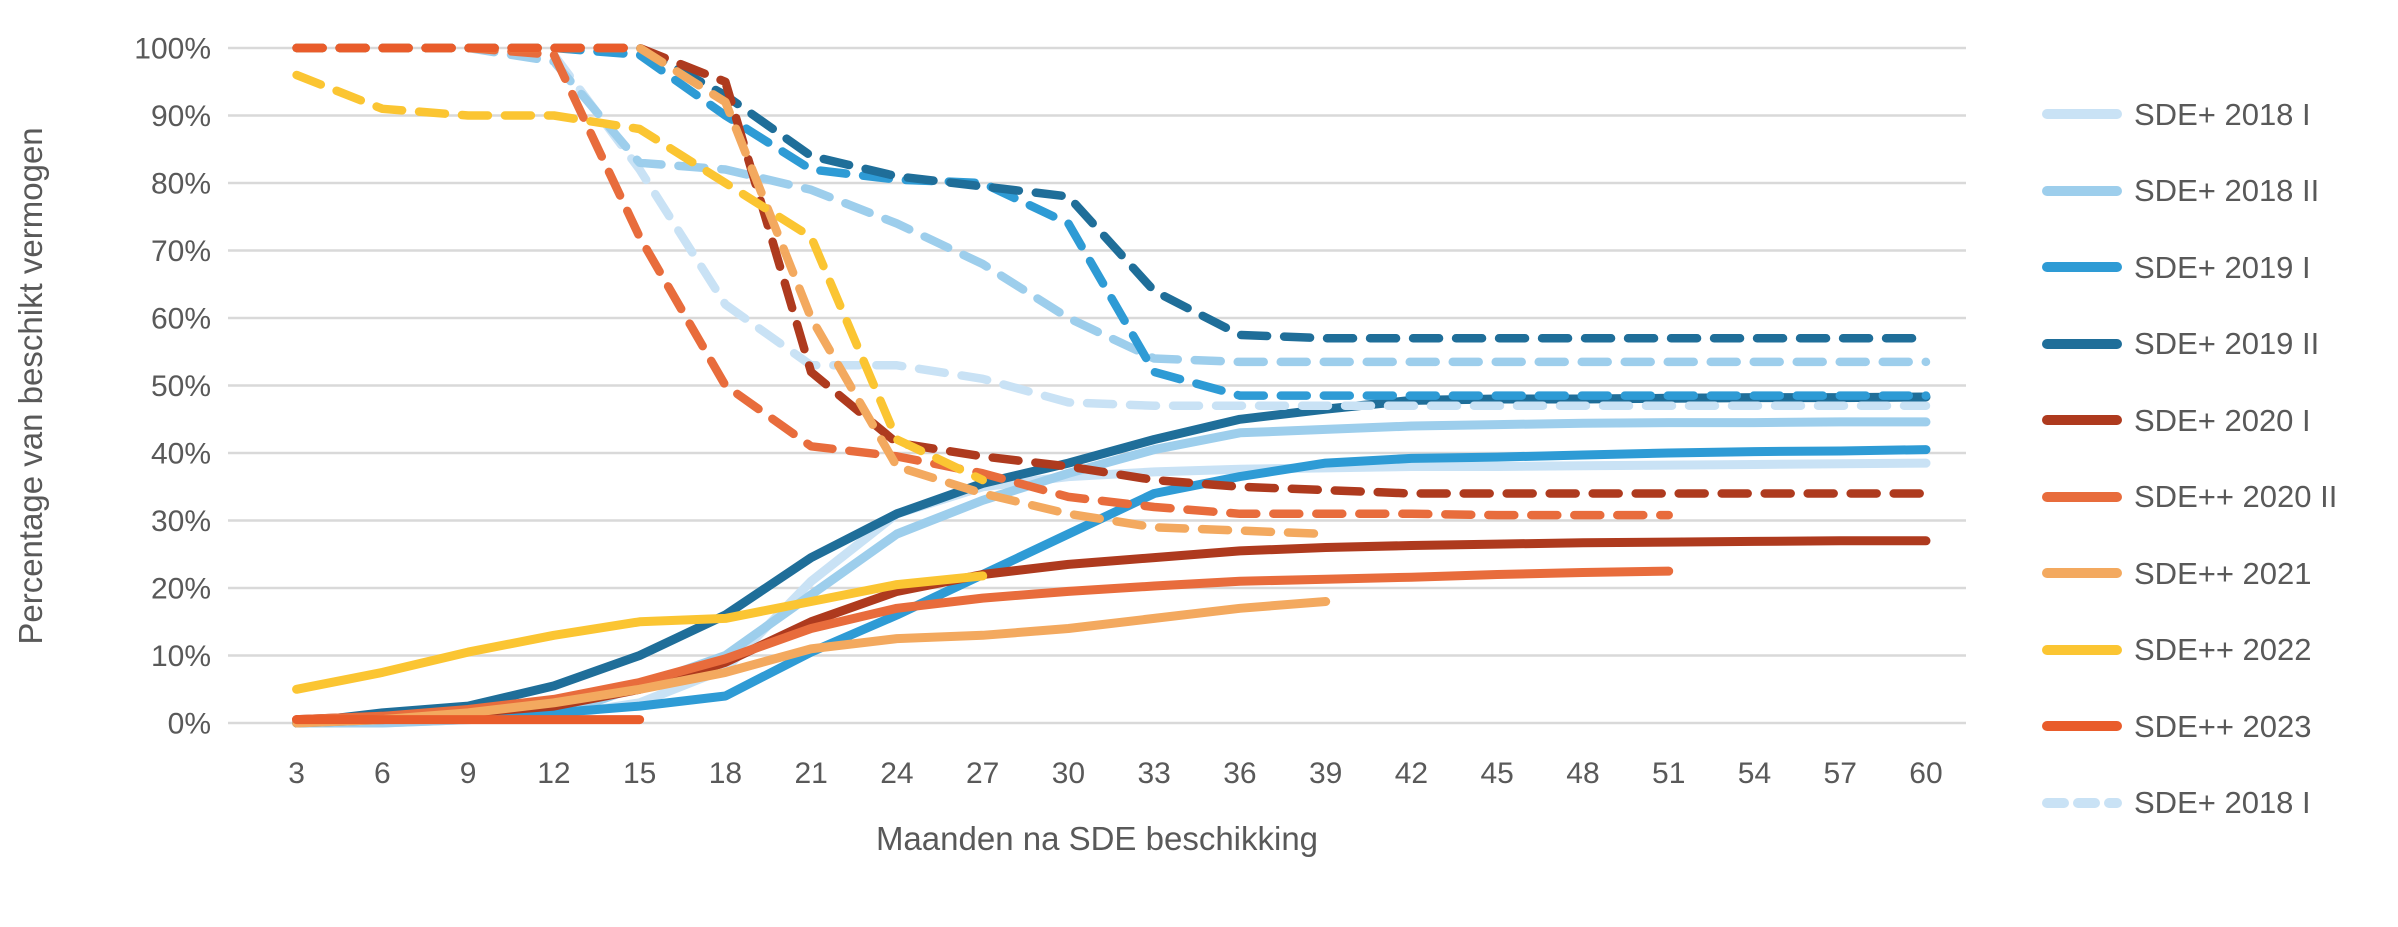  Describe the element at coordinates (896, 773) in the screenshot. I see `x-tick-label: 24` at that location.